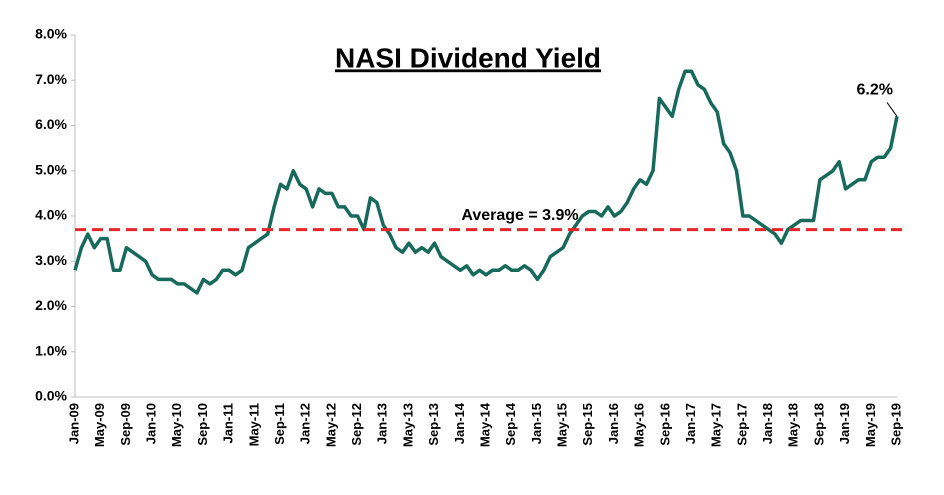 The image size is (944, 495). What do you see at coordinates (51, 79) in the screenshot?
I see `y-tick-label: 7.0%` at bounding box center [51, 79].